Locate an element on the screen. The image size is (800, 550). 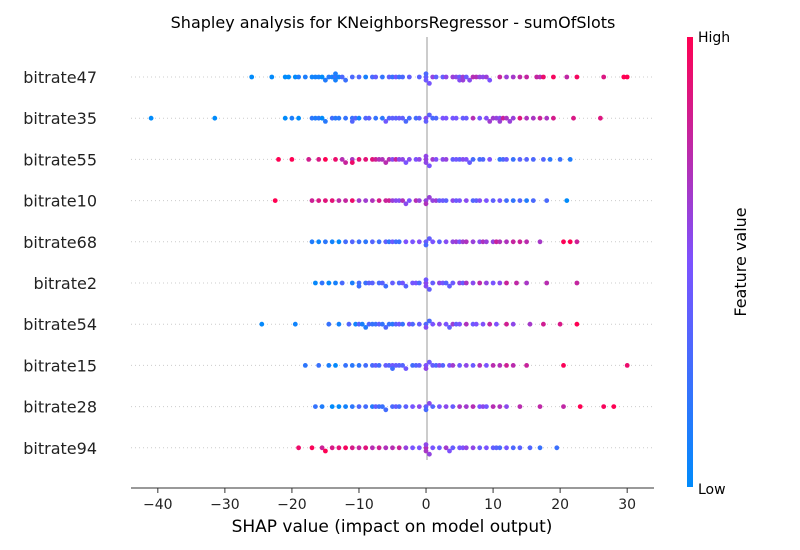
x-tick-label: 10 is located at coordinates (493, 505).